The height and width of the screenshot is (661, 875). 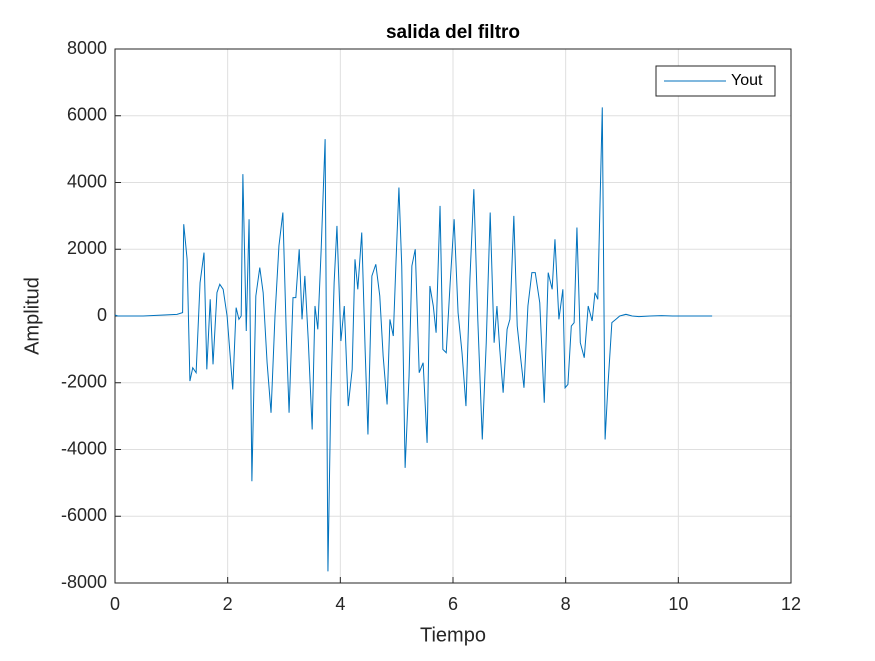 What do you see at coordinates (84, 515) in the screenshot?
I see `y-tick-label: -6000` at bounding box center [84, 515].